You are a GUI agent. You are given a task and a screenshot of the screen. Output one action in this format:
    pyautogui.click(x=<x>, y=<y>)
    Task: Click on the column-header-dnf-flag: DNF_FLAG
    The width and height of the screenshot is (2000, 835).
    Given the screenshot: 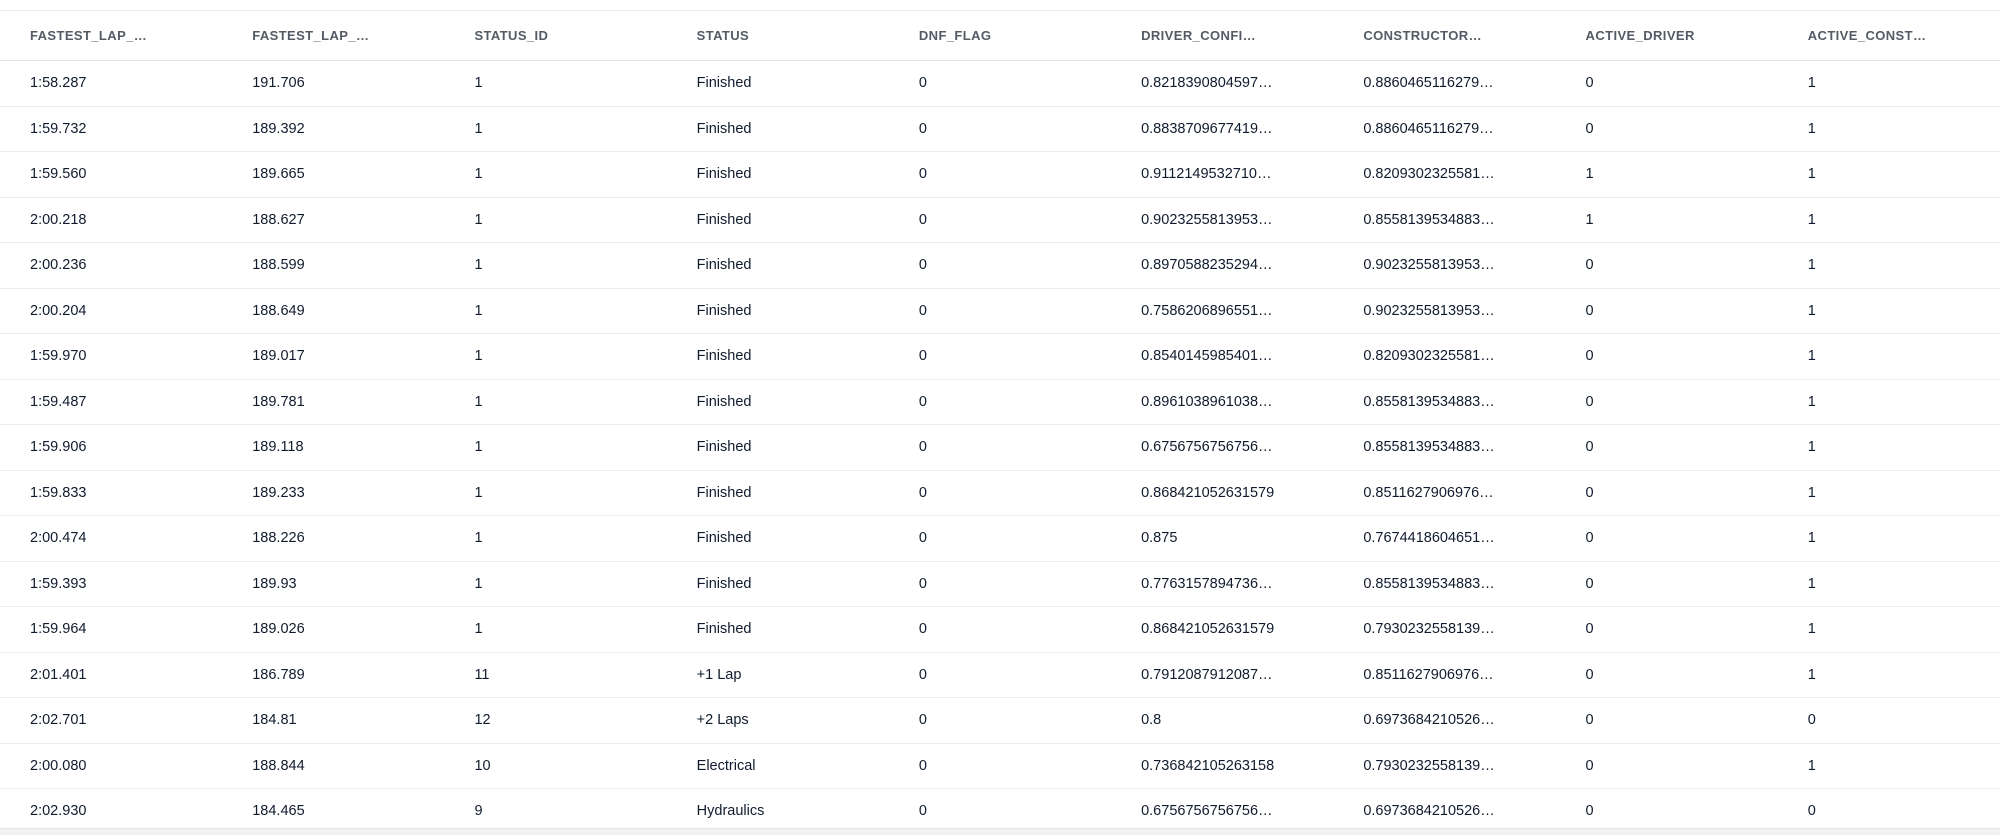 What is the action you would take?
    pyautogui.click(x=1000, y=35)
    